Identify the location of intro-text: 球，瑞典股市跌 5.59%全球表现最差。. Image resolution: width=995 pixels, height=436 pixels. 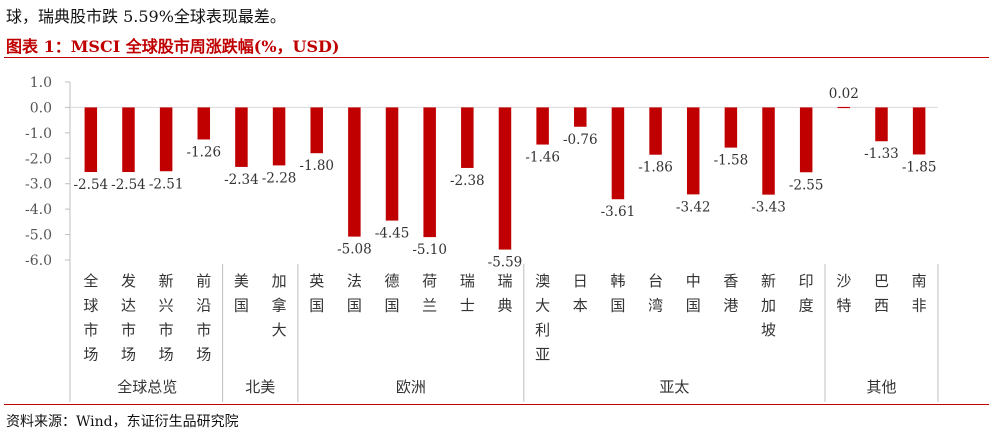
(146, 16).